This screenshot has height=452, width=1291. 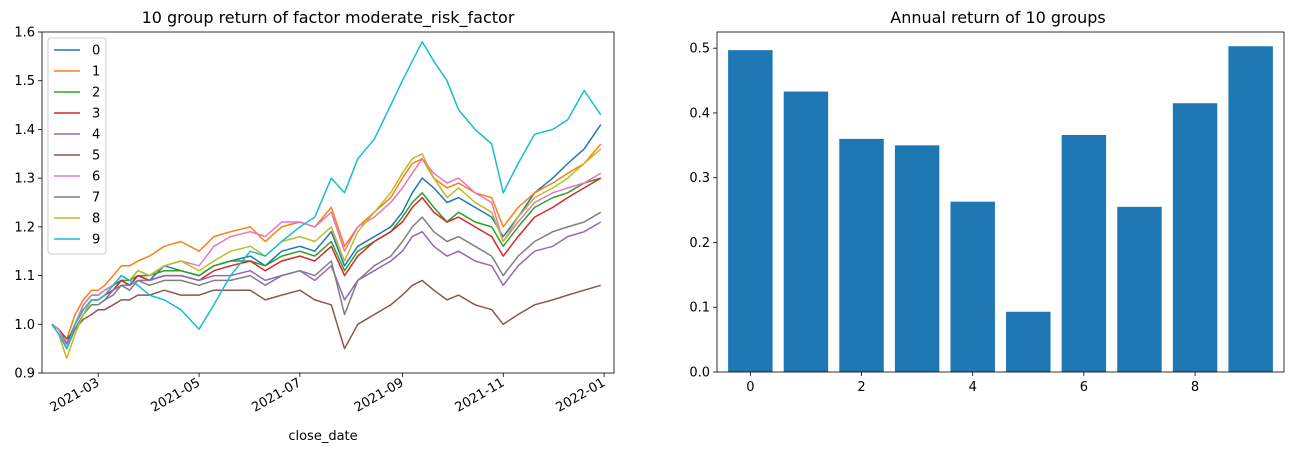 What do you see at coordinates (24, 276) in the screenshot?
I see `y-tick-label: 1.1` at bounding box center [24, 276].